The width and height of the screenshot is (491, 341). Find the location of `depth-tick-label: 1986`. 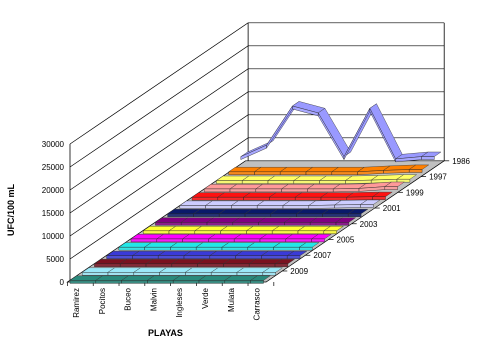

depth-tick-label: 1986 is located at coordinates (461, 161).